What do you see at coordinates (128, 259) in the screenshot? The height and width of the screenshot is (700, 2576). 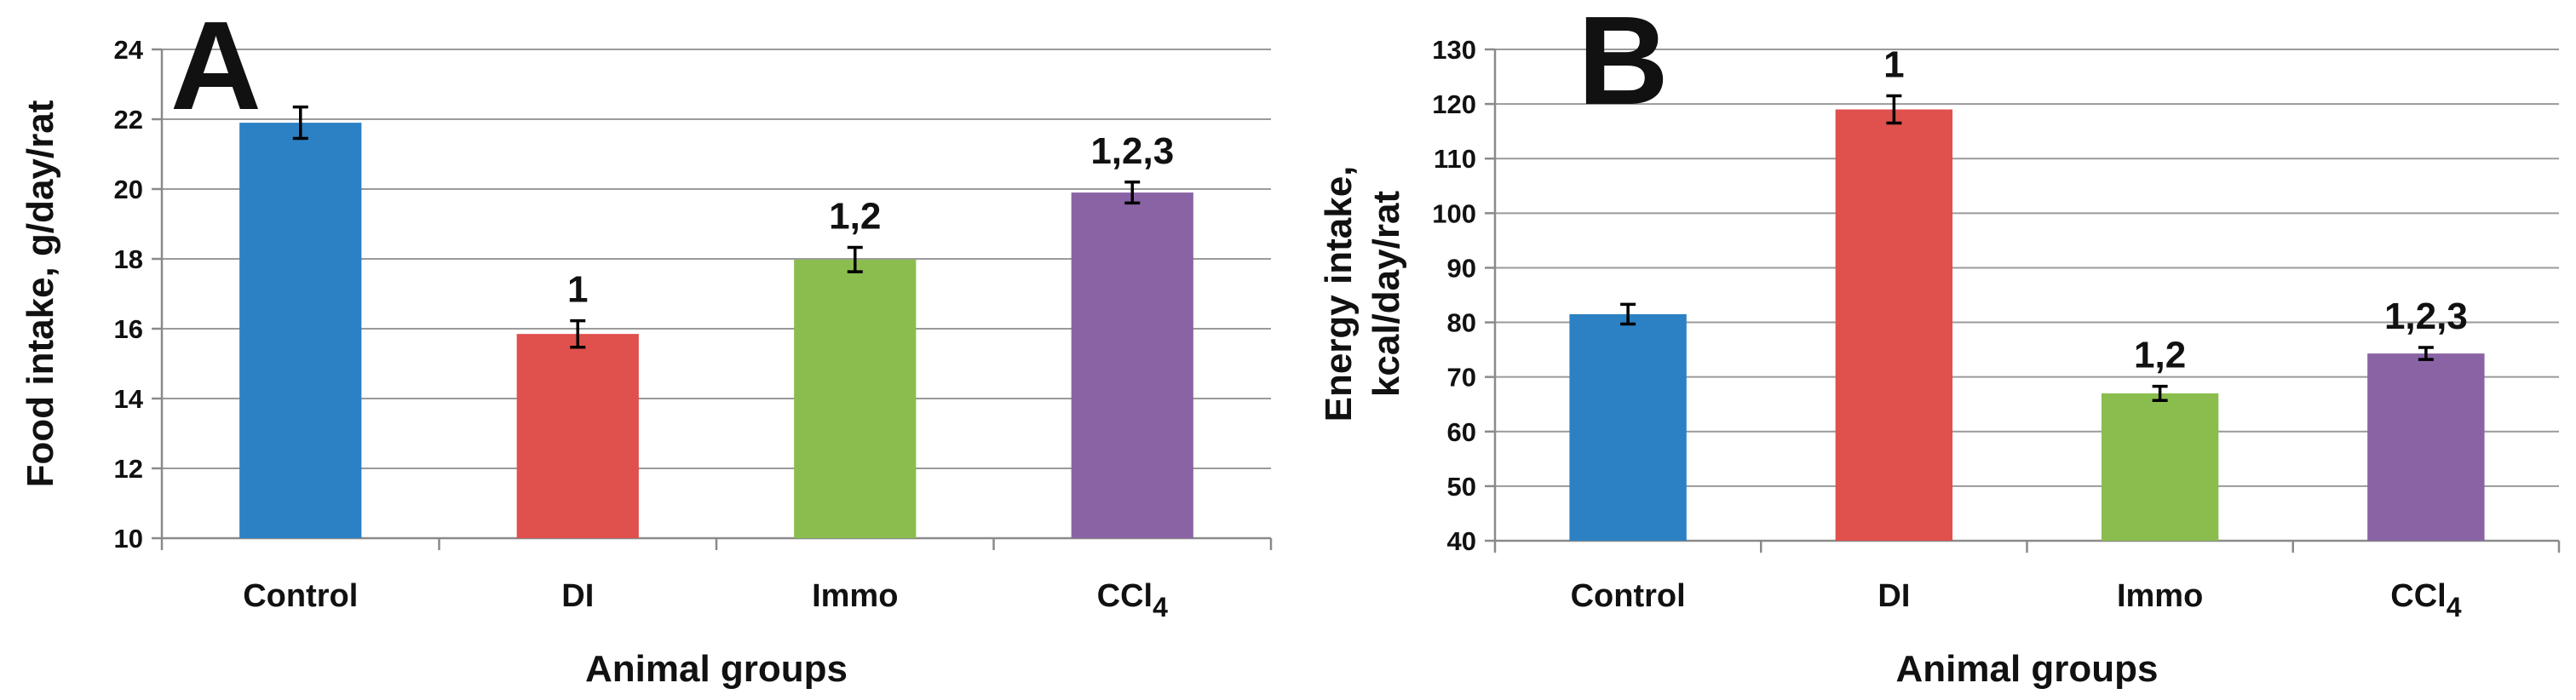 I see `y-tick-label: 18` at bounding box center [128, 259].